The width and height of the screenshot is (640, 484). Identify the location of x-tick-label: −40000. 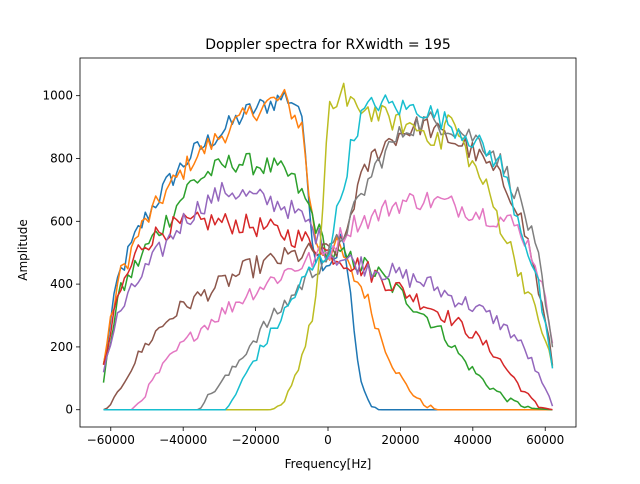
(183, 440).